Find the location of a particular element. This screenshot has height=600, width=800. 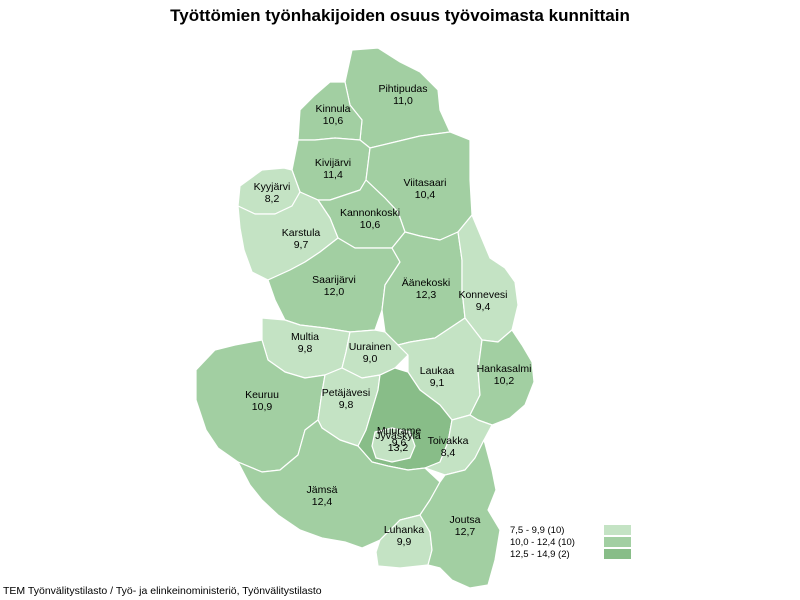

region-jamsa is located at coordinates (339, 484).